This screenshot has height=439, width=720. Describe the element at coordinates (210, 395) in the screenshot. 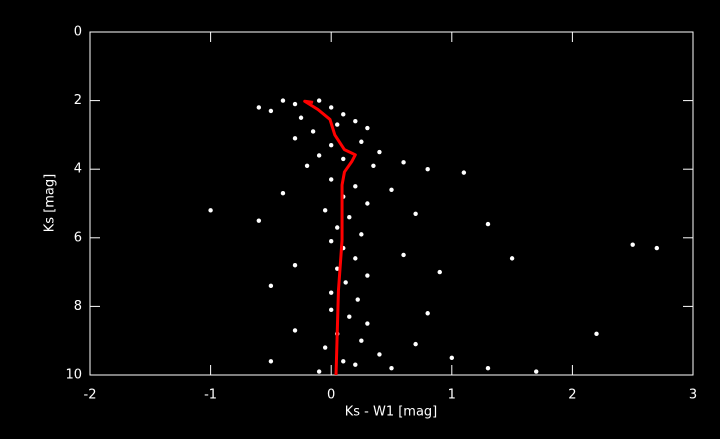

I see `x-tick-label: -1` at that location.